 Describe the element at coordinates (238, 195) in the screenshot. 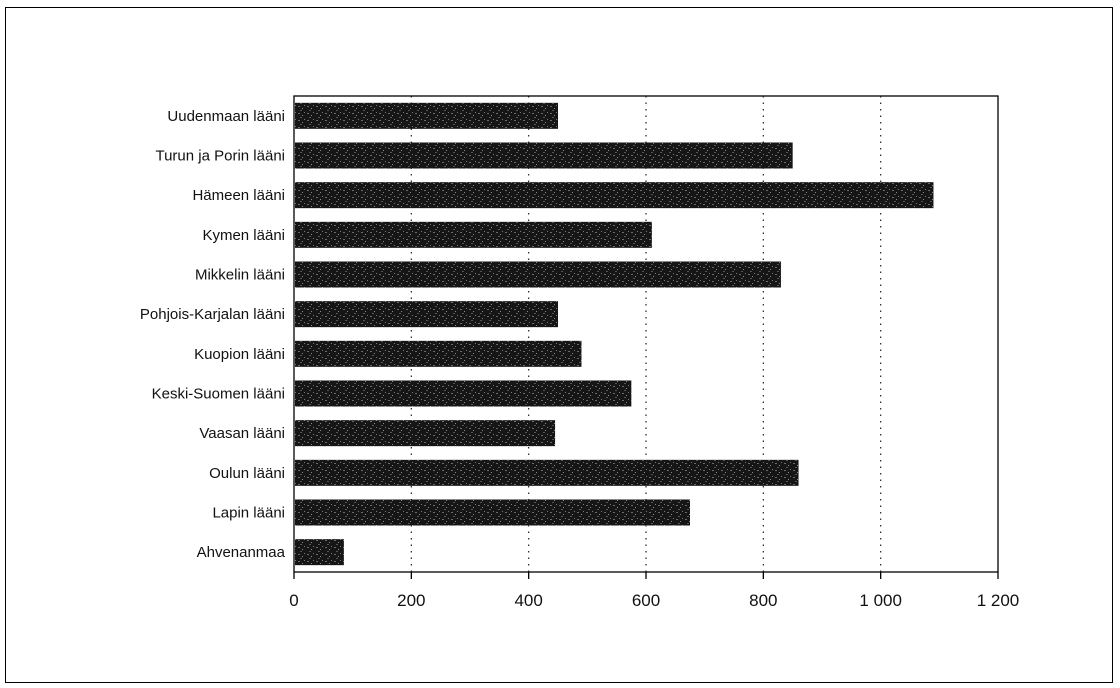

I see `category-label: Hämeen lääni` at that location.